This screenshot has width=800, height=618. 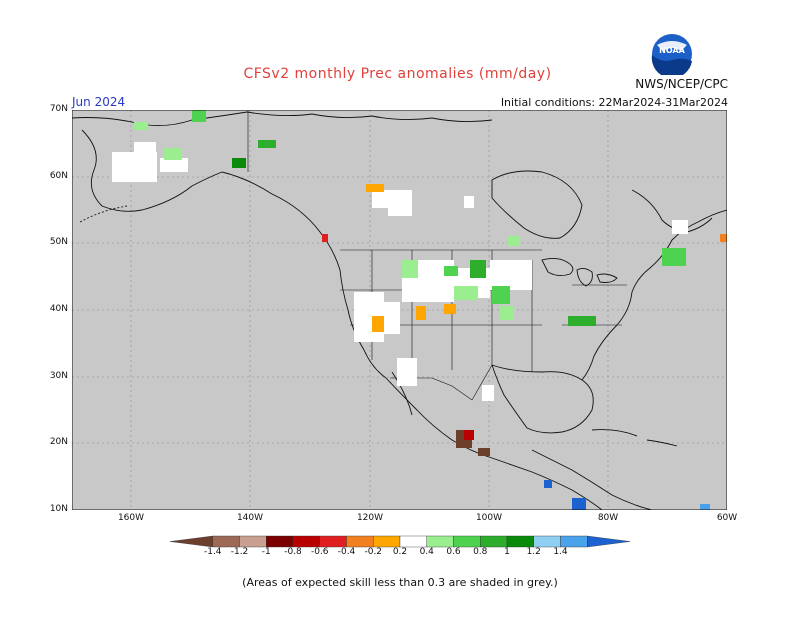 What do you see at coordinates (672, 50) in the screenshot?
I see `noaa-logo-text: NOAA` at bounding box center [672, 50].